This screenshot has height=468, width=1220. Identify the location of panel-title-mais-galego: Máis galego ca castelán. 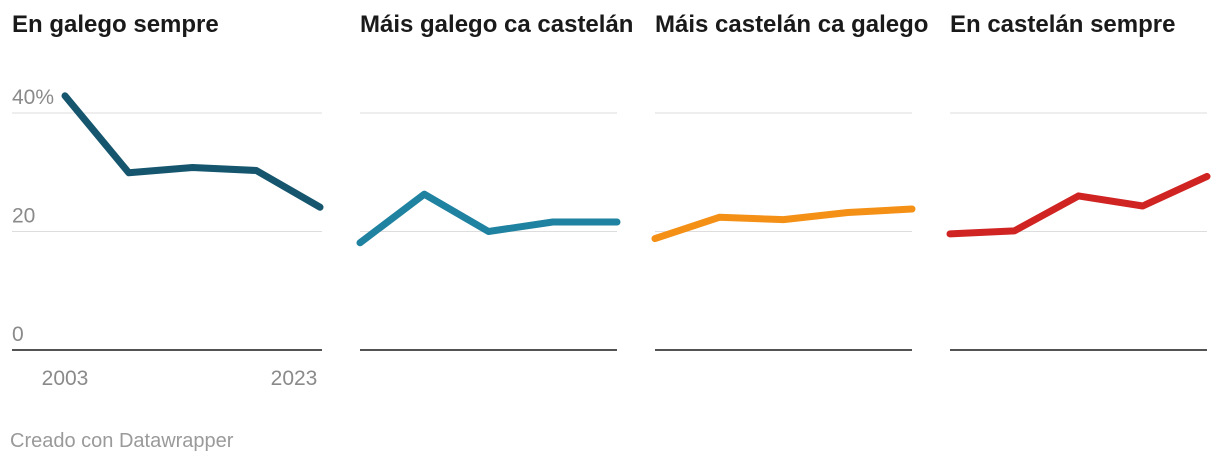
(497, 24).